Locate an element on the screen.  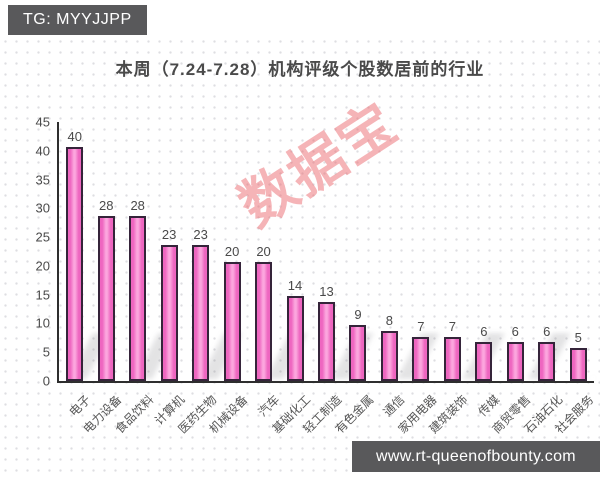
bar-value-label: 14 is located at coordinates (295, 286).